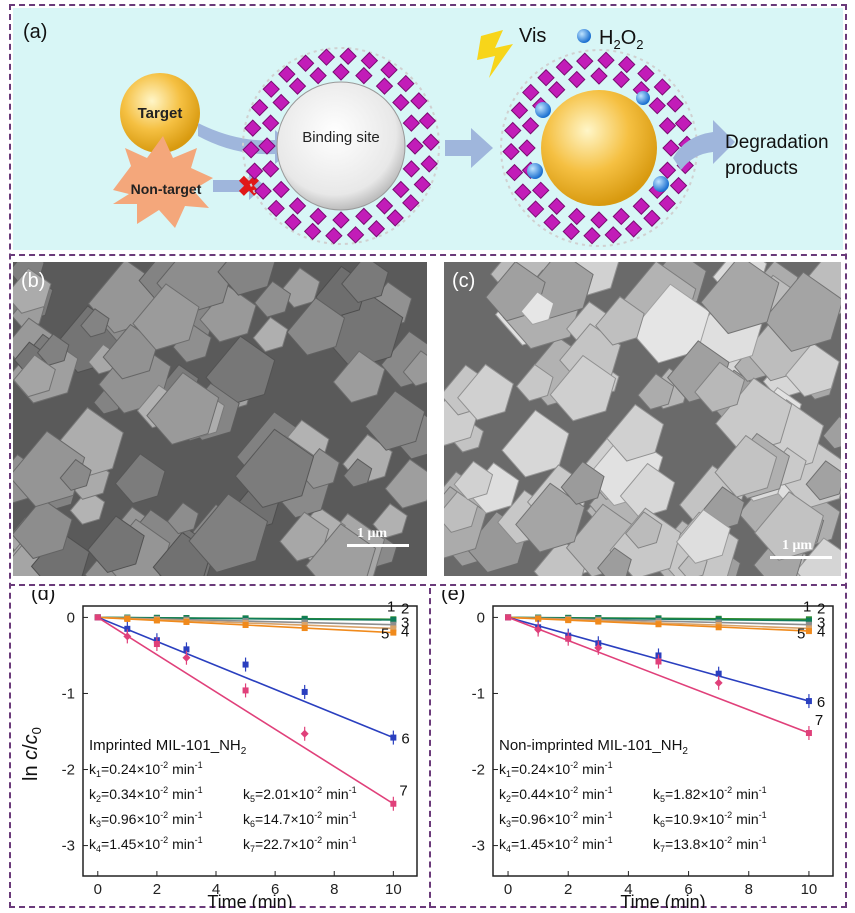 The image size is (855, 913). What do you see at coordinates (809, 889) in the screenshot?
I see `x-tick-label: 10` at bounding box center [809, 889].